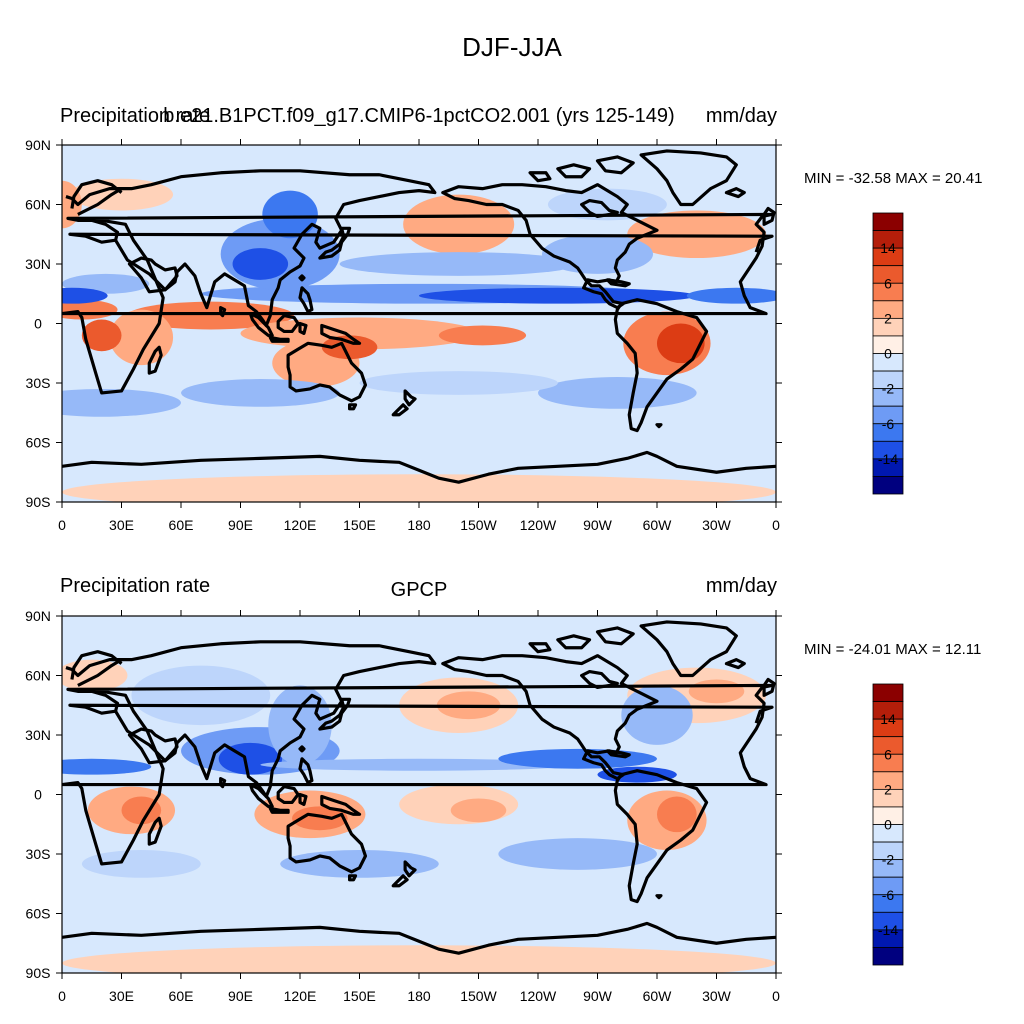  What do you see at coordinates (512, 47) in the screenshot?
I see `figure-title: DJF-JJA` at bounding box center [512, 47].